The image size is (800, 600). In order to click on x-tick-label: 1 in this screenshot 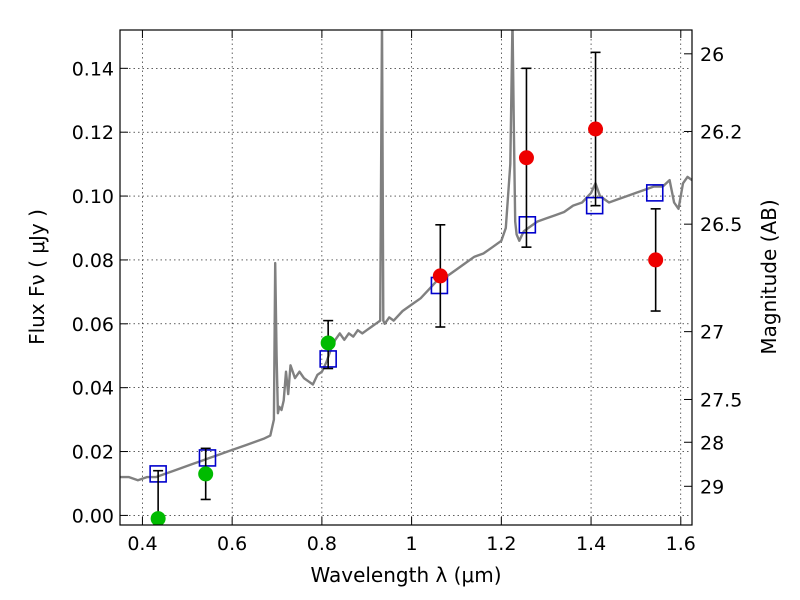, I will do `click(412, 544)`.